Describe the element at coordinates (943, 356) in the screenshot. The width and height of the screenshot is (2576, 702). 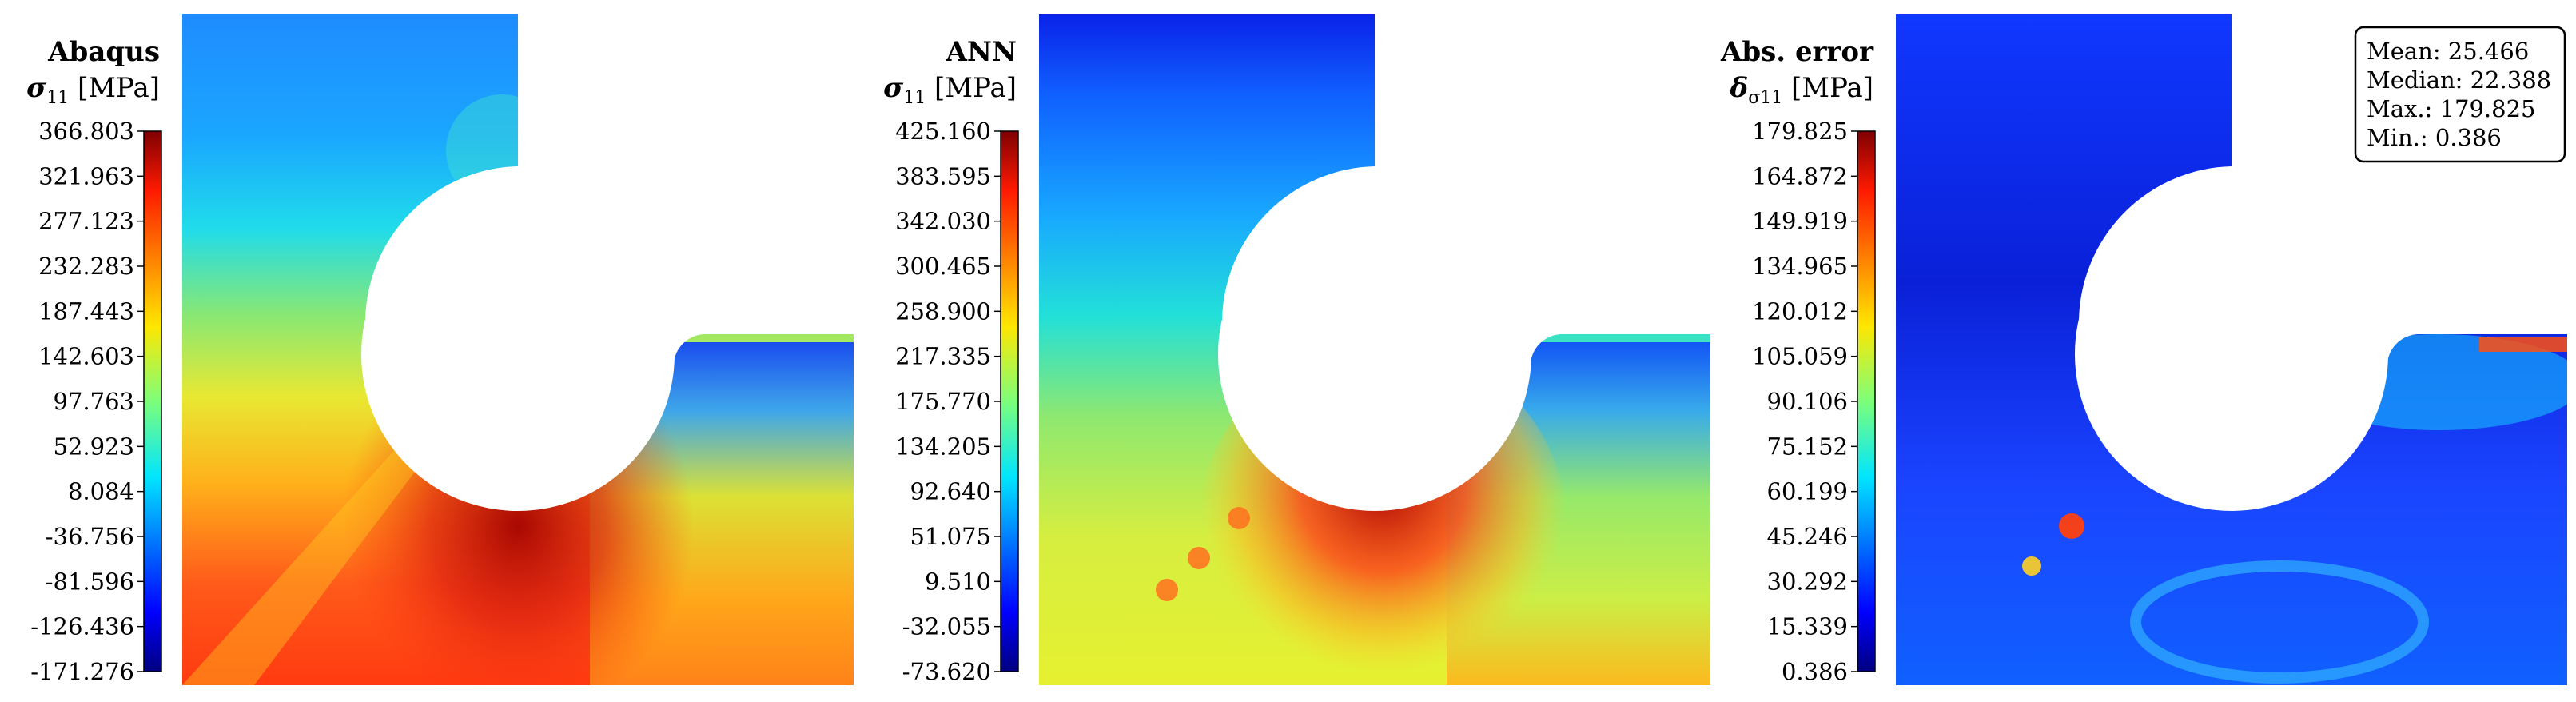
I see `colorbar-tick-label: 217.335` at that location.